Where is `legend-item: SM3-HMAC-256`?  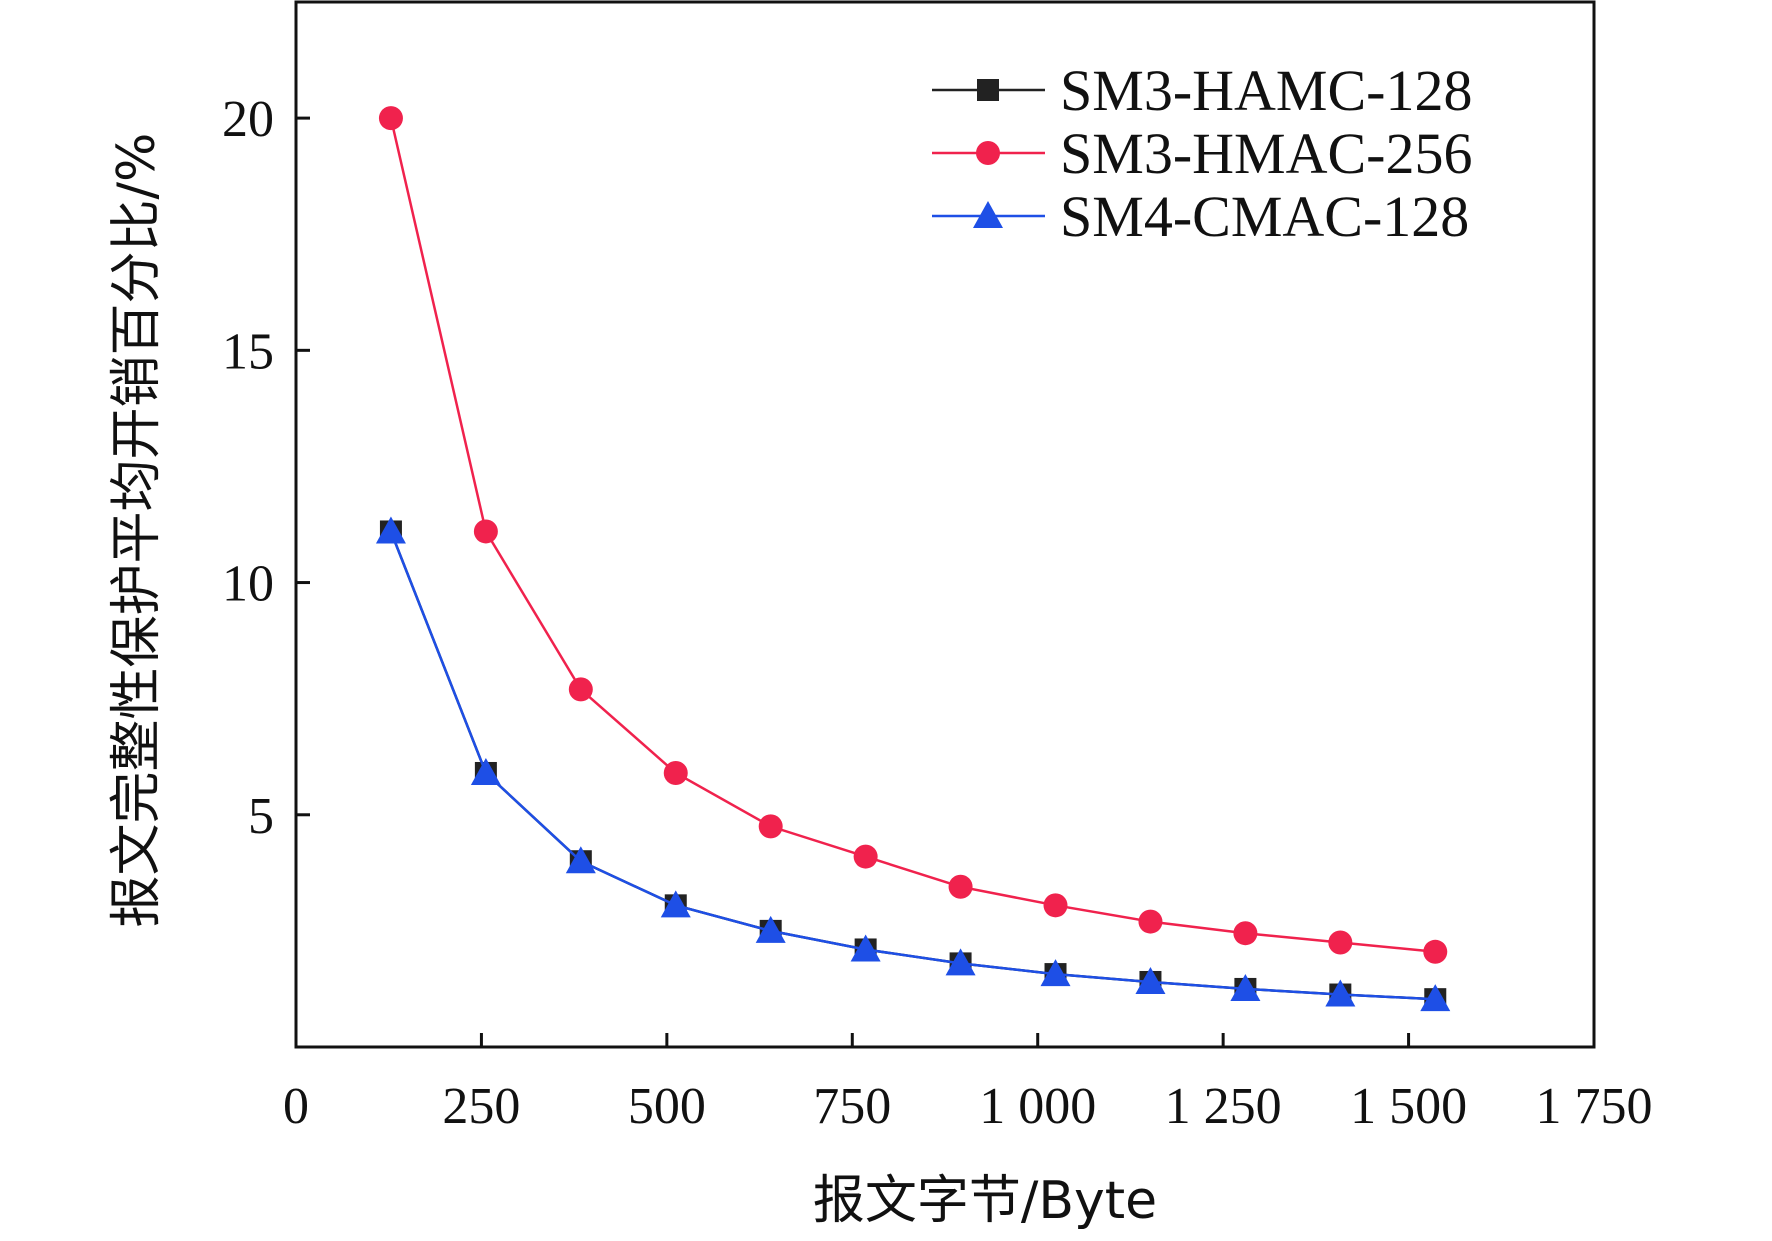 legend-item: SM3-HMAC-256 is located at coordinates (1202, 153).